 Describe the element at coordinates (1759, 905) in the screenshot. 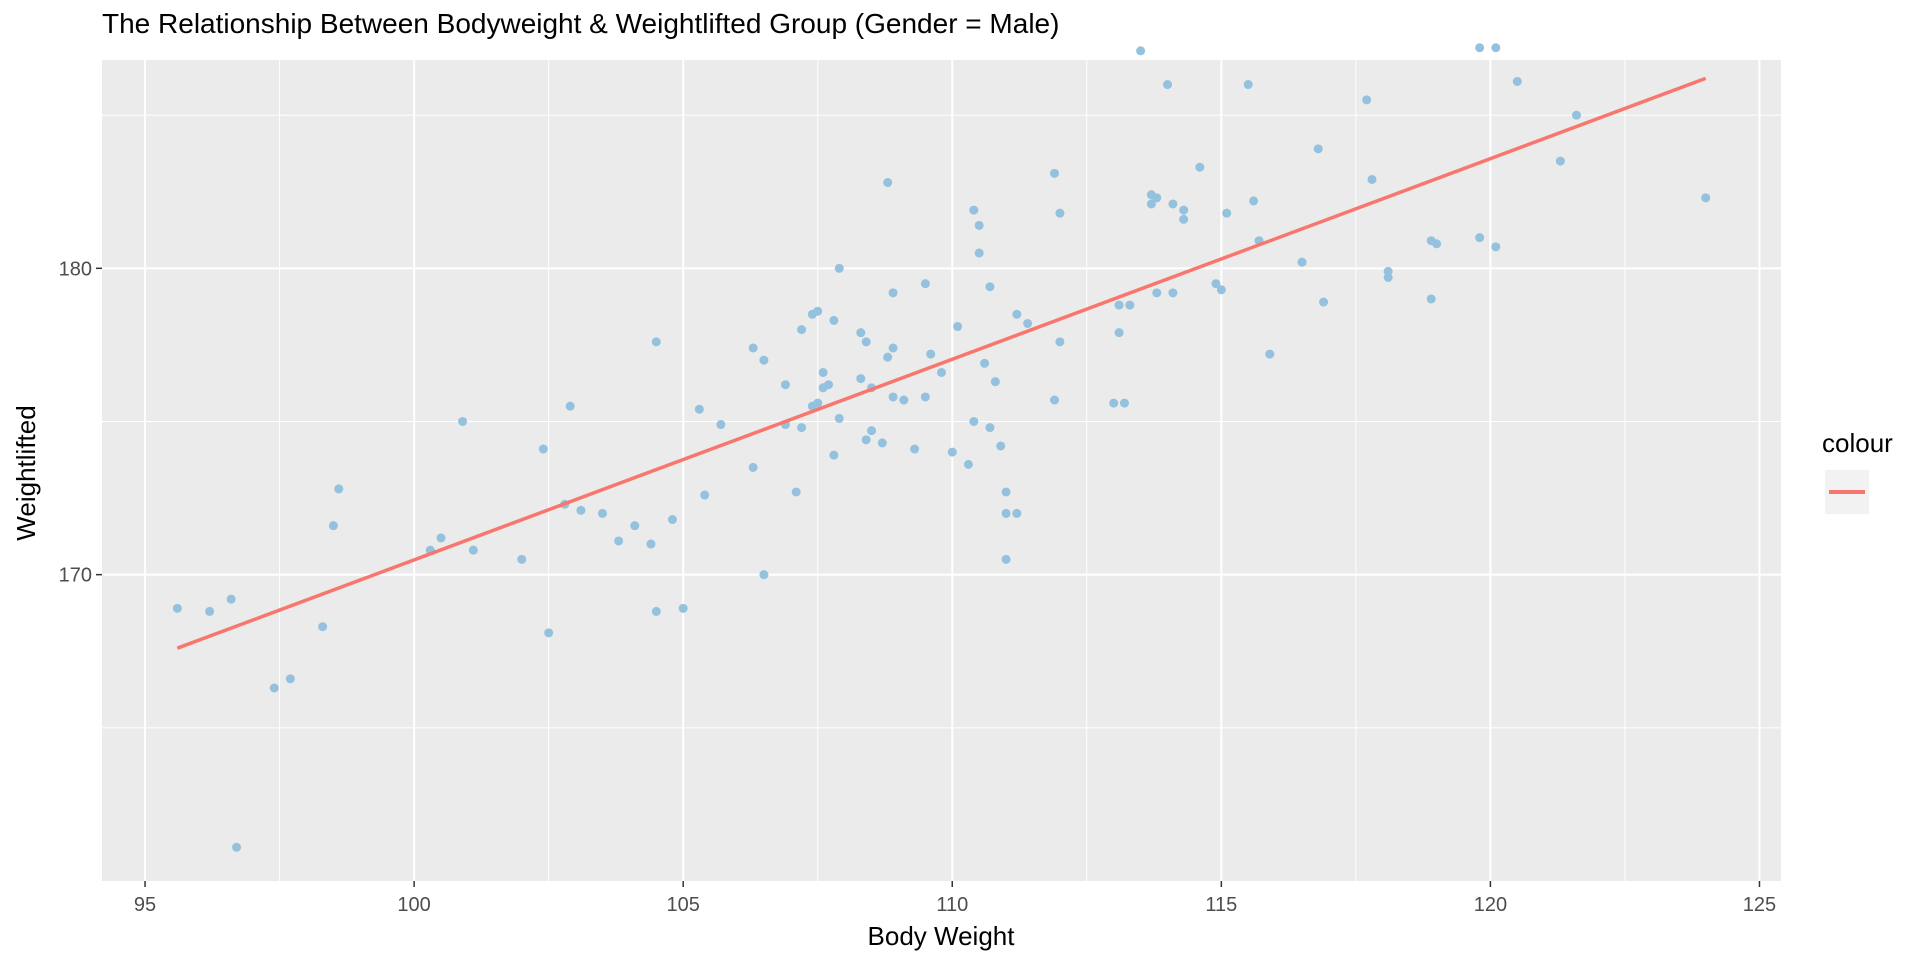

I see `x-tick-label: 125` at that location.